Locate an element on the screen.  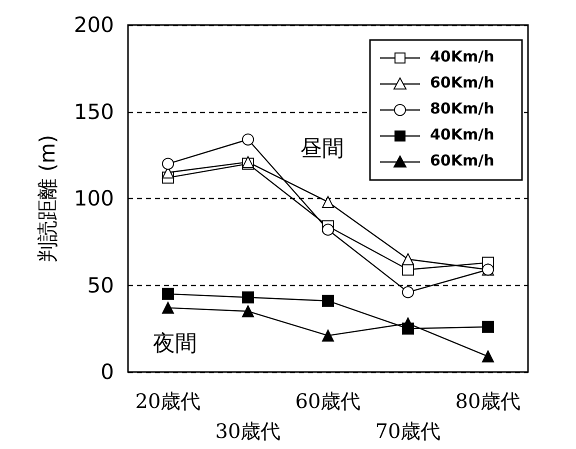
annotation: 昼間 is located at coordinates (322, 149).